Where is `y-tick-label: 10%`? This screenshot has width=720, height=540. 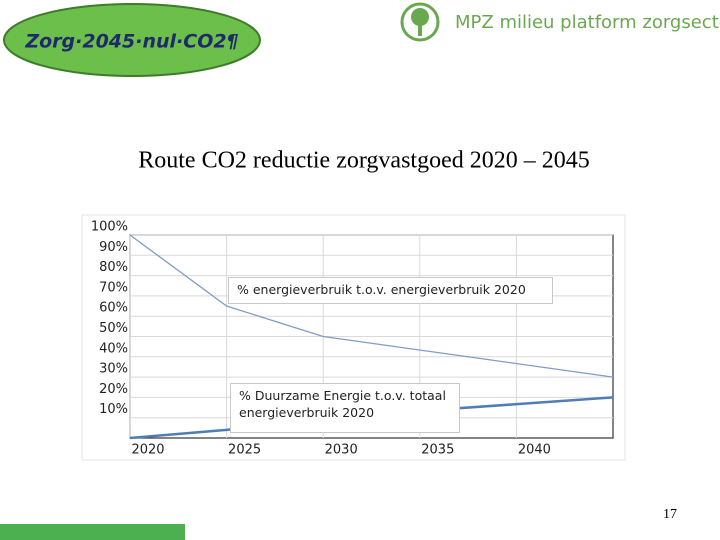
y-tick-label: 10% is located at coordinates (113, 409).